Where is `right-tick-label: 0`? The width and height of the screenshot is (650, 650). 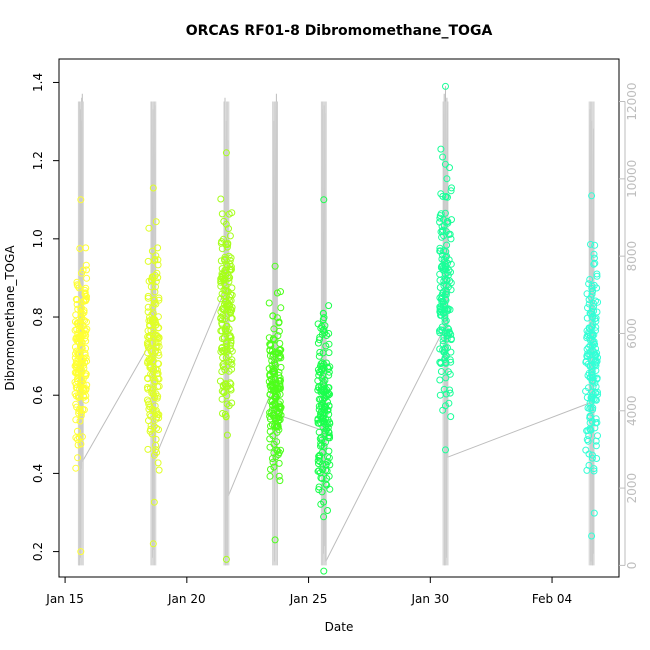 right-tick-label: 0 is located at coordinates (632, 566).